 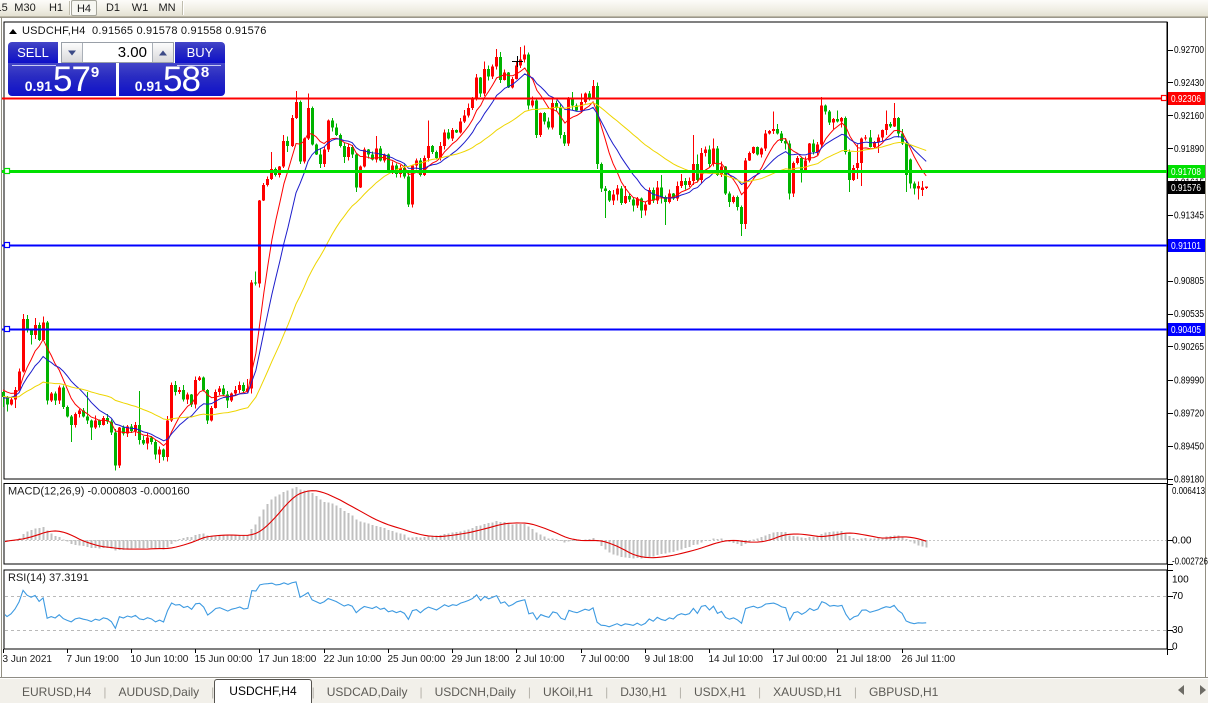 I want to click on hline-handle-0.91101, so click(x=7, y=245).